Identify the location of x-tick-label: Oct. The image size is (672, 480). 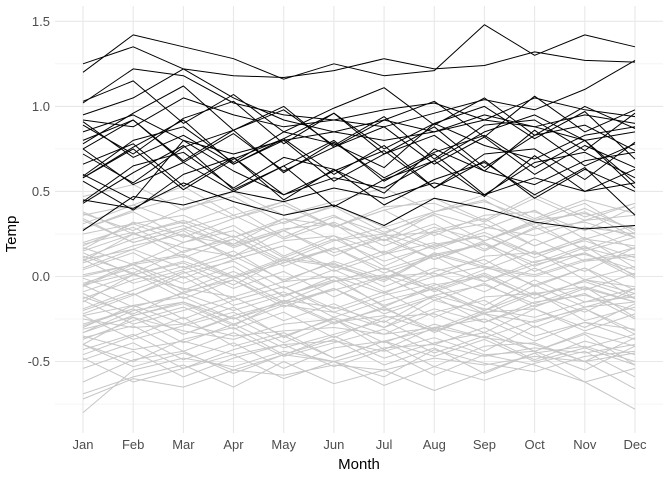
(534, 444).